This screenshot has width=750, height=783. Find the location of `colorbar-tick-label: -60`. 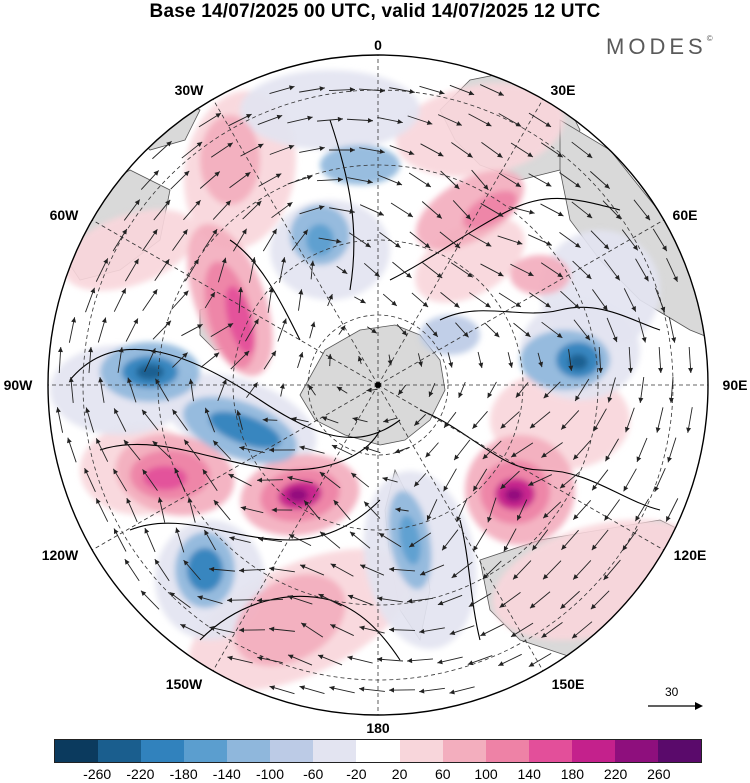

colorbar-tick-label: -60 is located at coordinates (313, 774).